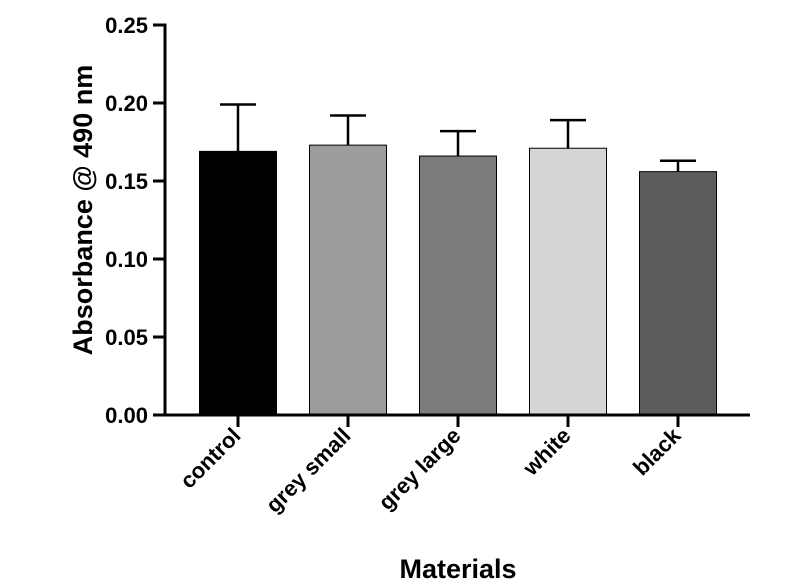 Image resolution: width=800 pixels, height=582 pixels. Describe the element at coordinates (83, 210) in the screenshot. I see `y-axis-title: Absorbance @ 490 nm` at that location.